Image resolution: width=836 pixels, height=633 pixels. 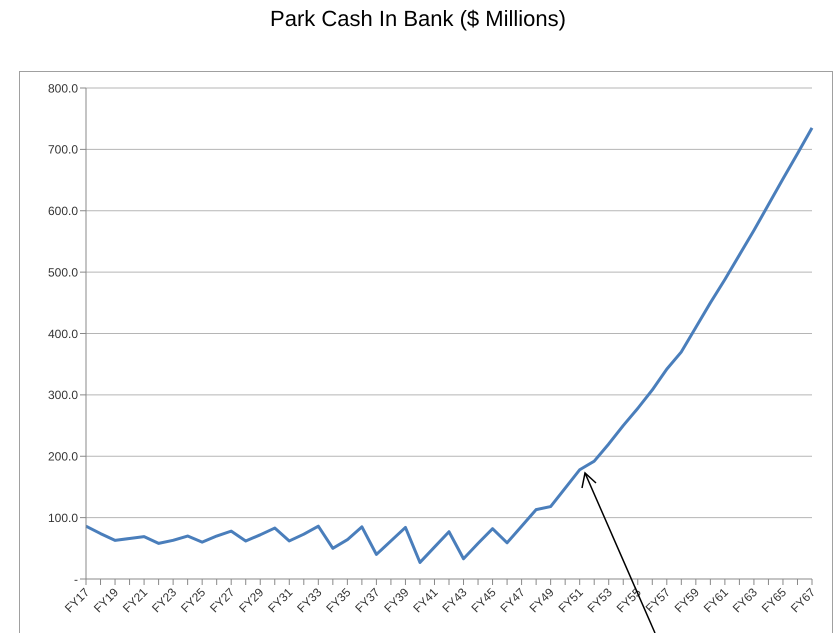 I want to click on chart-title: Park Cash In Bank ($ Millions), so click(x=418, y=19).